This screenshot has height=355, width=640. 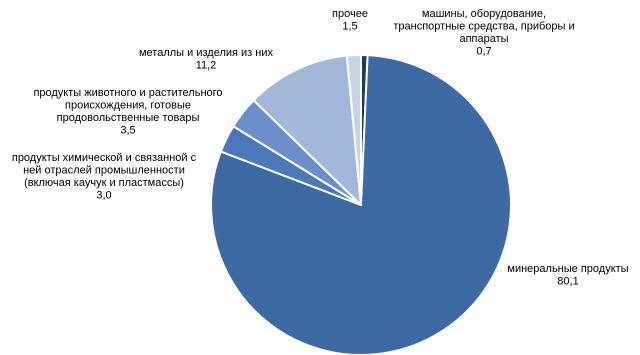 What do you see at coordinates (206, 53) in the screenshot?
I see `slice-label-line: металлы и изделия из них` at bounding box center [206, 53].